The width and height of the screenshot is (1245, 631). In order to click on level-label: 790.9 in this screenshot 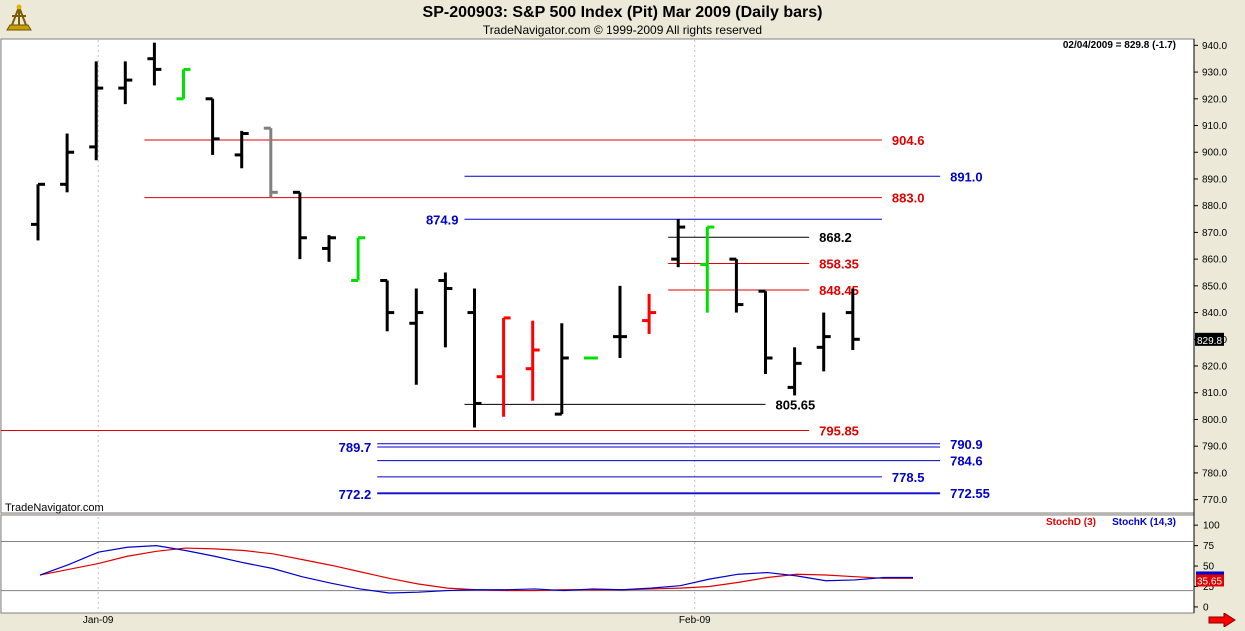, I will do `click(966, 444)`.